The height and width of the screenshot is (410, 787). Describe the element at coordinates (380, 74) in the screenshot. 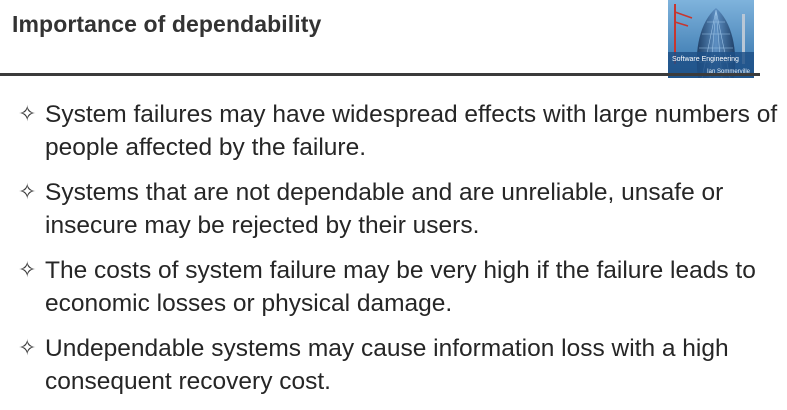

I see `header-divider` at that location.